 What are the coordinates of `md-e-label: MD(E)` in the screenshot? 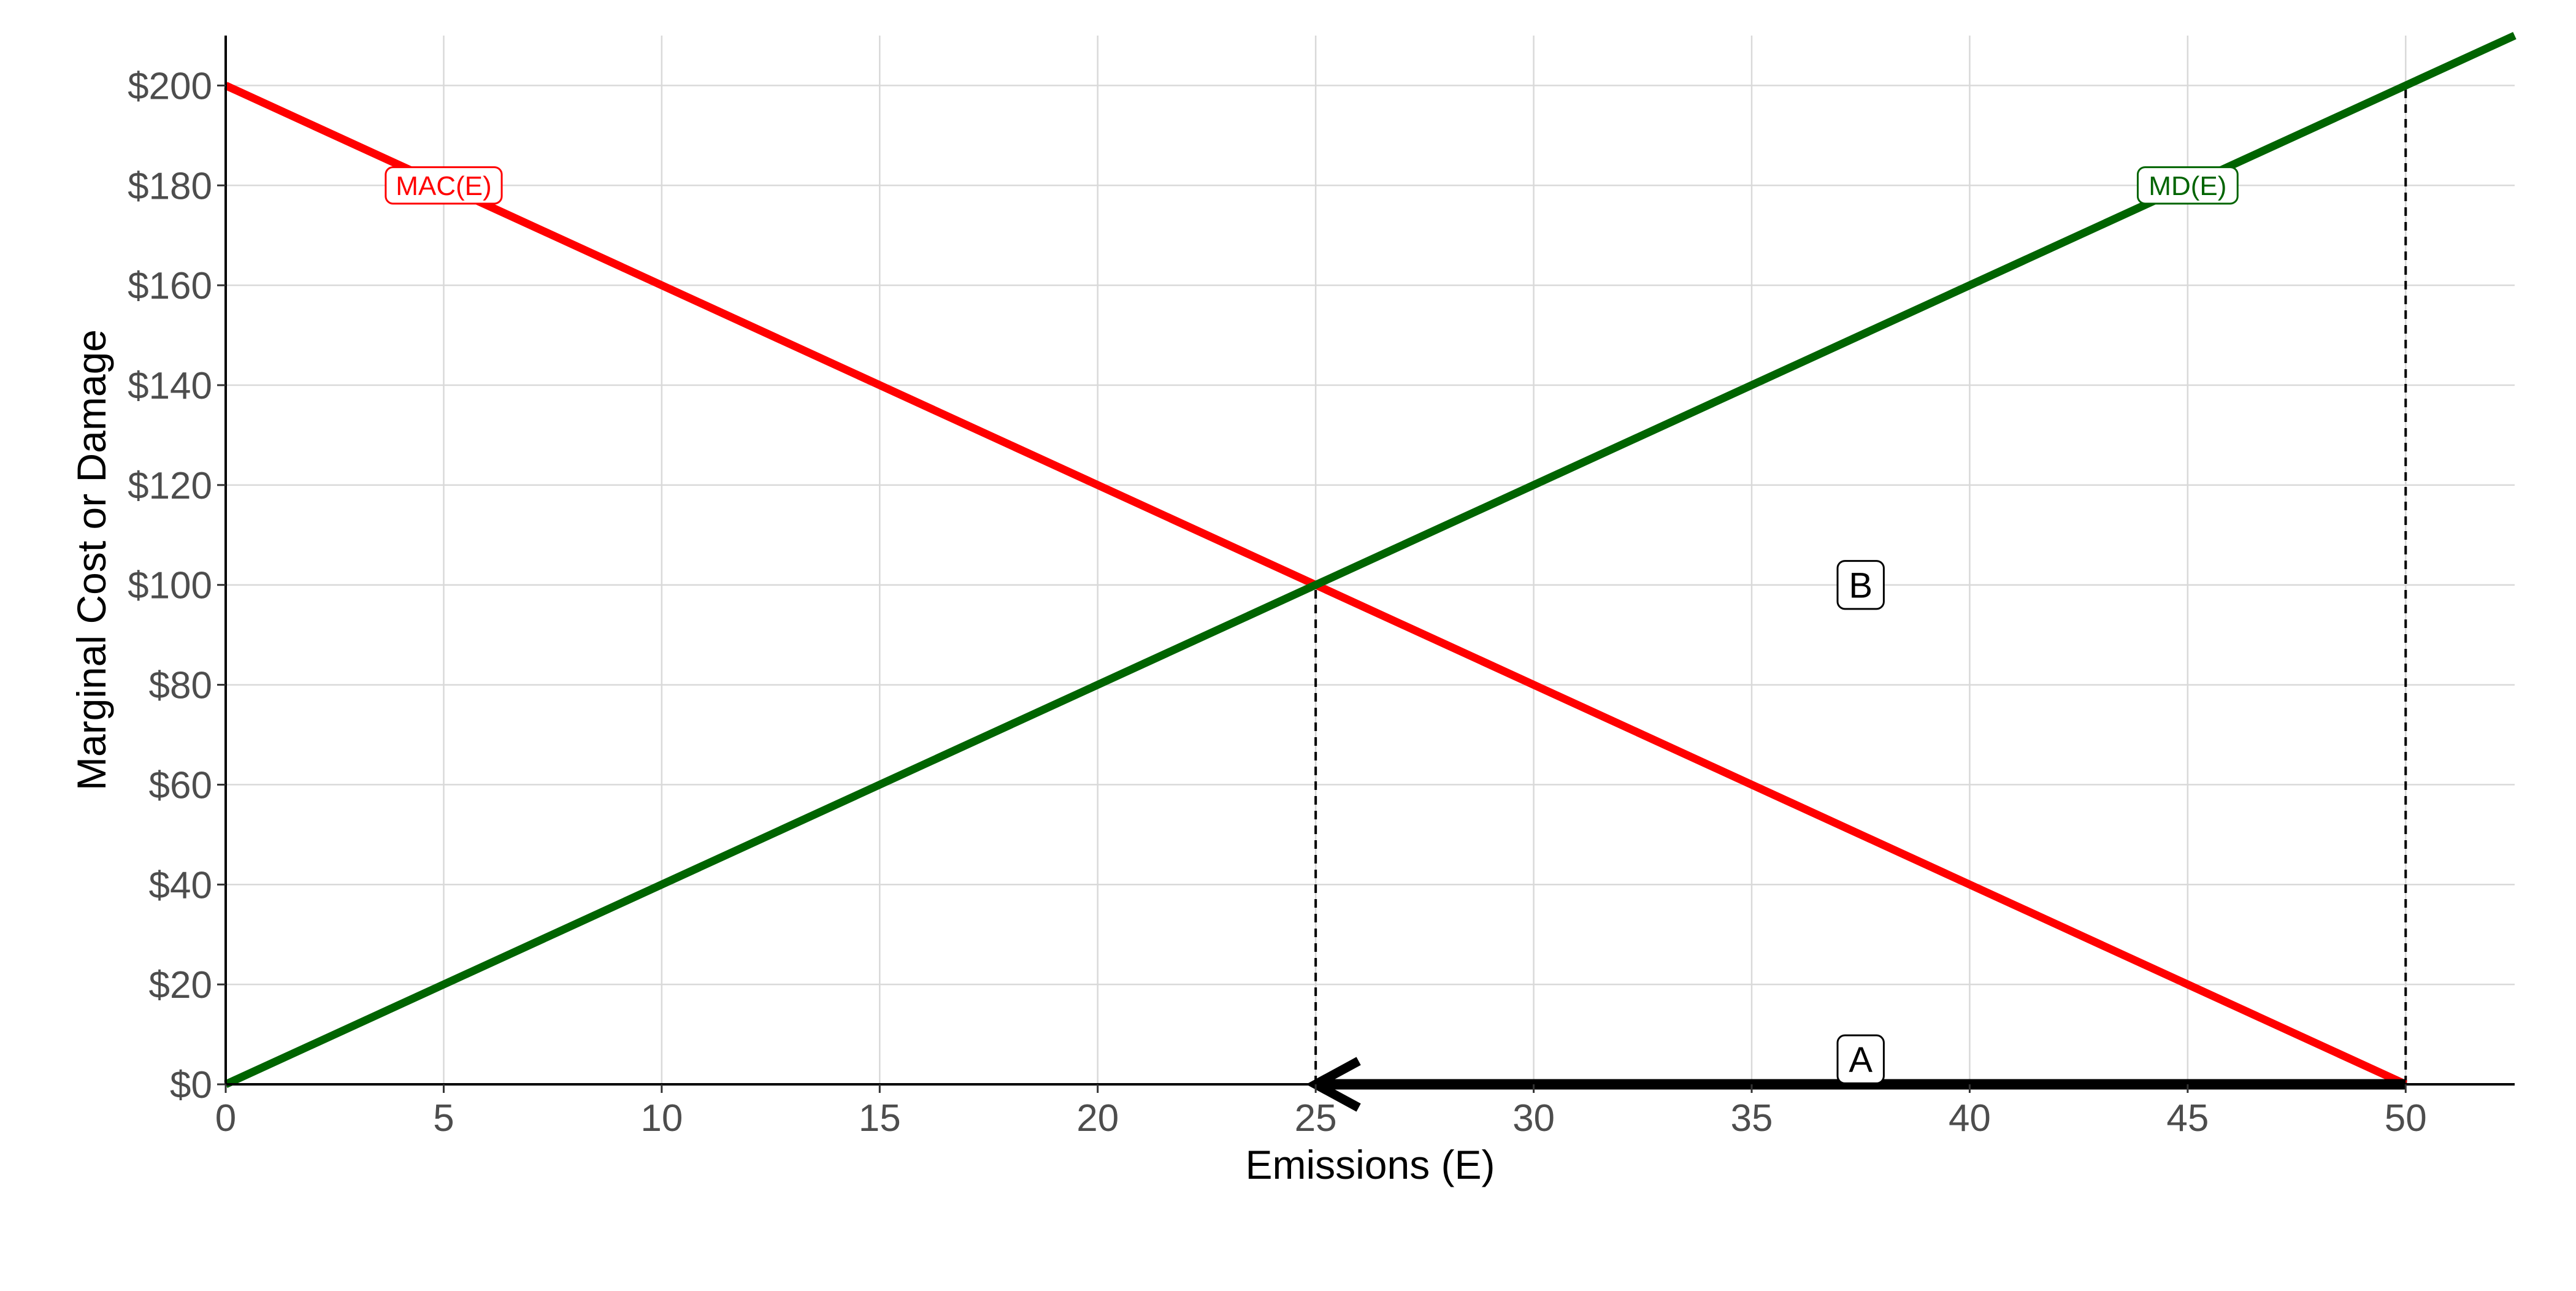 It's located at (2187, 186).